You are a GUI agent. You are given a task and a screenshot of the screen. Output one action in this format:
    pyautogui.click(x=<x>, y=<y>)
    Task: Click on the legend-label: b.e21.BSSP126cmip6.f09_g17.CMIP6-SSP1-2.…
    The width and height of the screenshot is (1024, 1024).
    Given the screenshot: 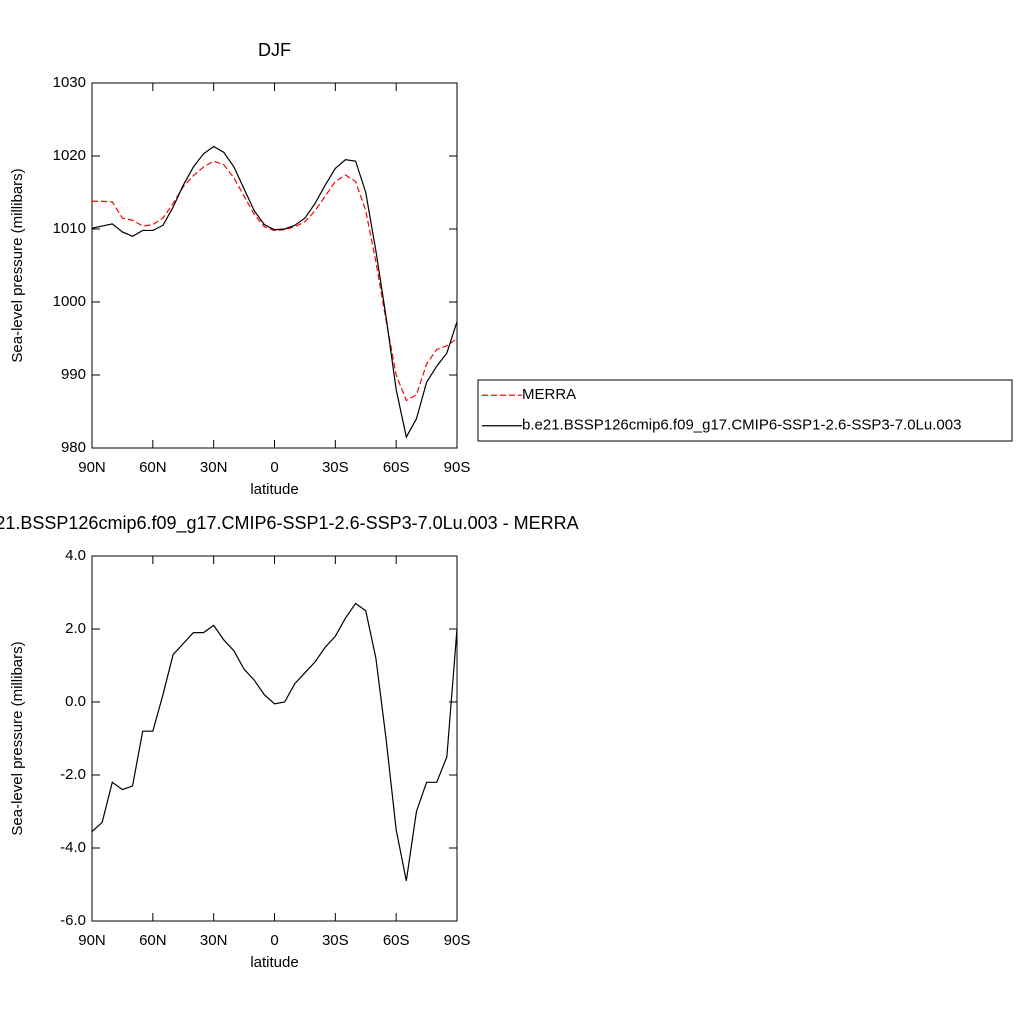 What is the action you would take?
    pyautogui.click(x=741, y=425)
    